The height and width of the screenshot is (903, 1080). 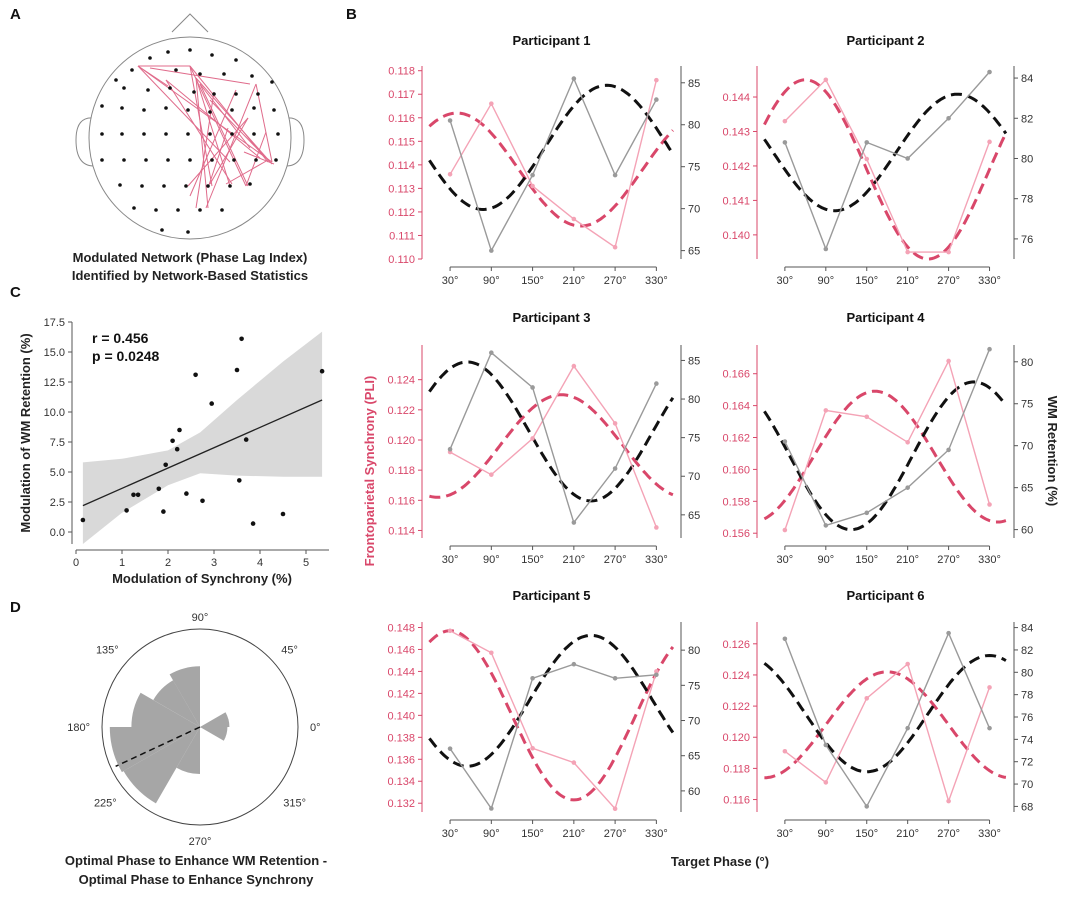 What do you see at coordinates (401, 804) in the screenshot?
I see `left-tick-label: 0.132` at bounding box center [401, 804].